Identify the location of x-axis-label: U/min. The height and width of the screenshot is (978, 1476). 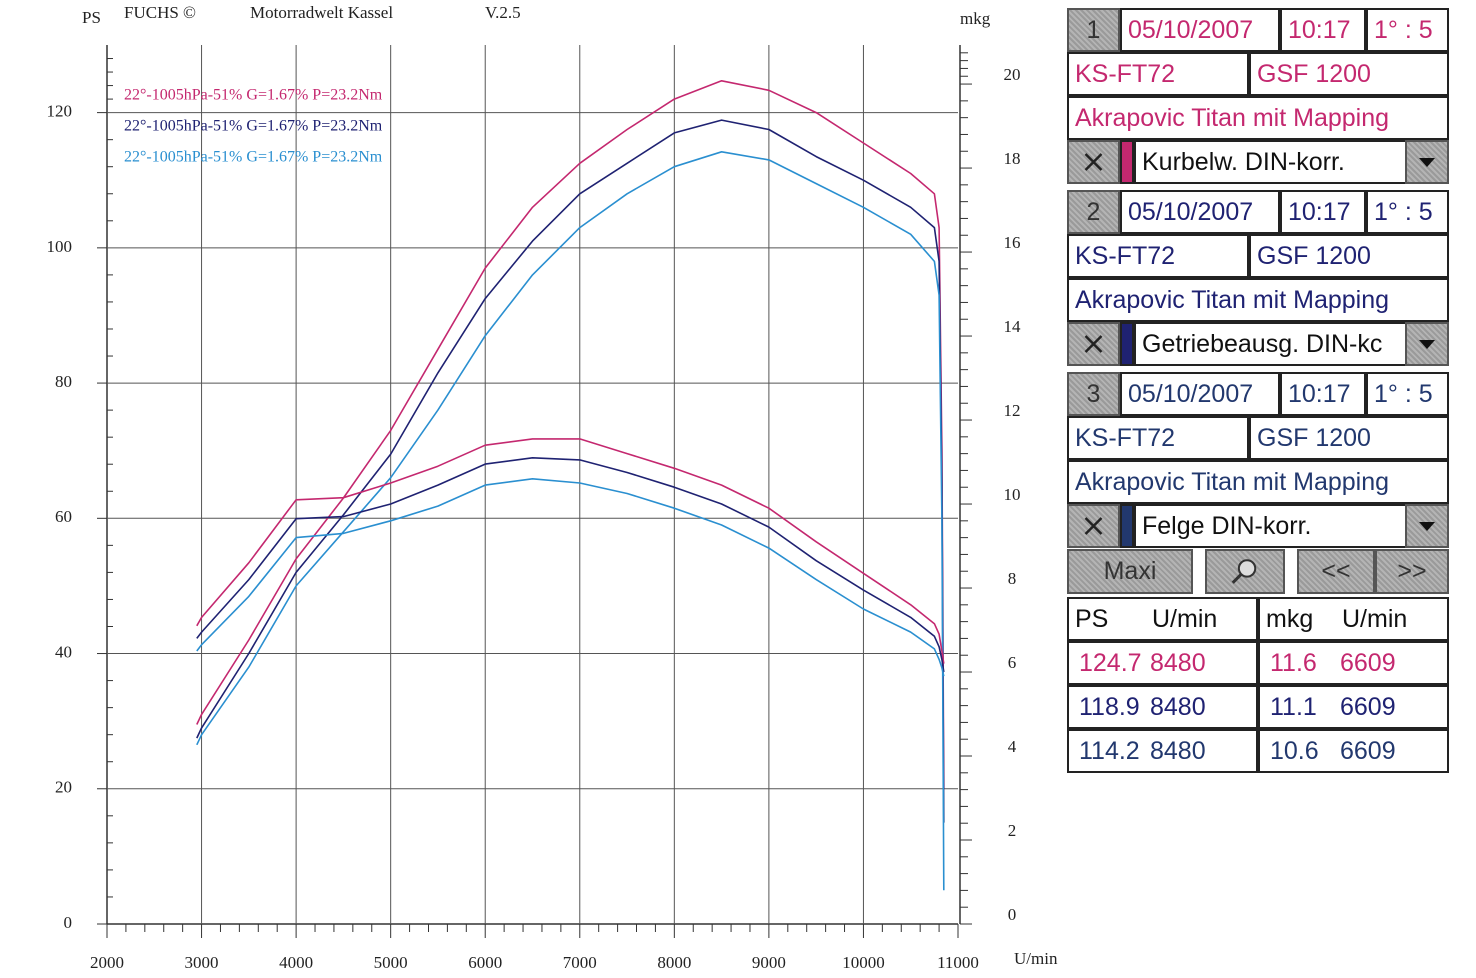
(1036, 958).